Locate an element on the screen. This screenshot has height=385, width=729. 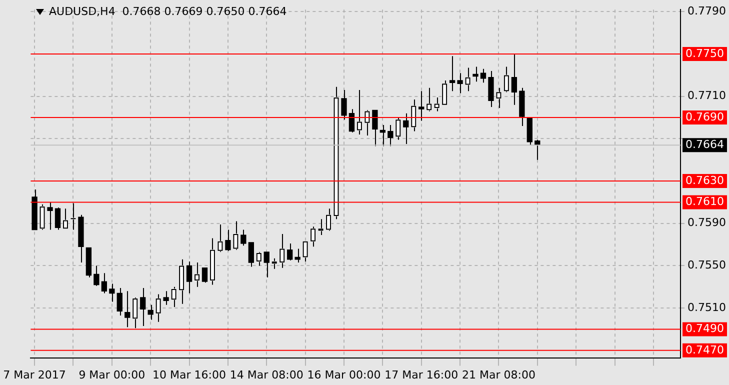
ref-line-label: 0.7664 is located at coordinates (705, 144).